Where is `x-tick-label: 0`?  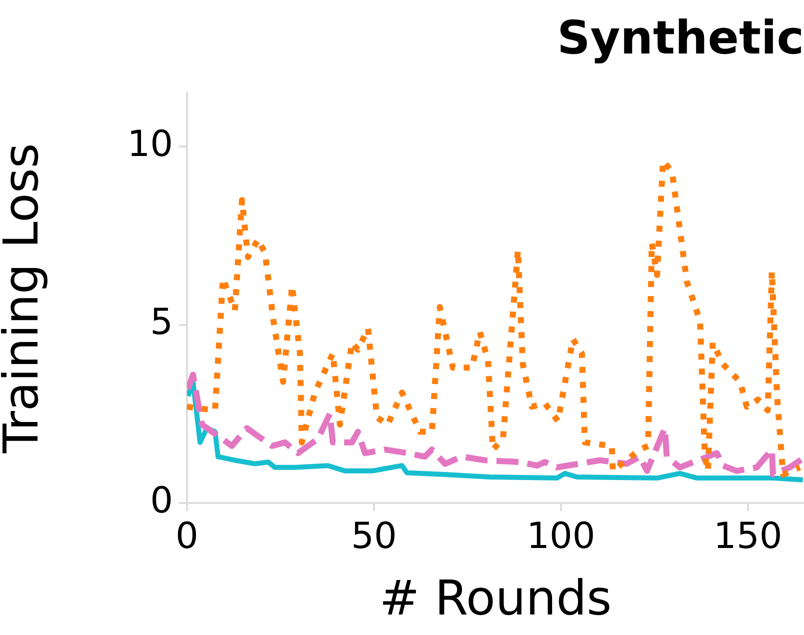 x-tick-label: 0 is located at coordinates (187, 536).